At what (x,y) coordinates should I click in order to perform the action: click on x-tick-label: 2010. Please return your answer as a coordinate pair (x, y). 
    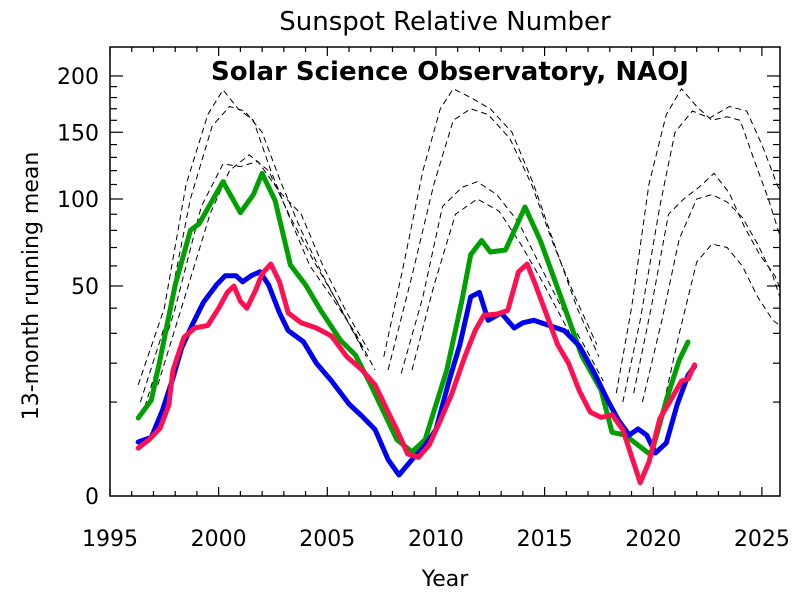
    Looking at the image, I should click on (436, 539).